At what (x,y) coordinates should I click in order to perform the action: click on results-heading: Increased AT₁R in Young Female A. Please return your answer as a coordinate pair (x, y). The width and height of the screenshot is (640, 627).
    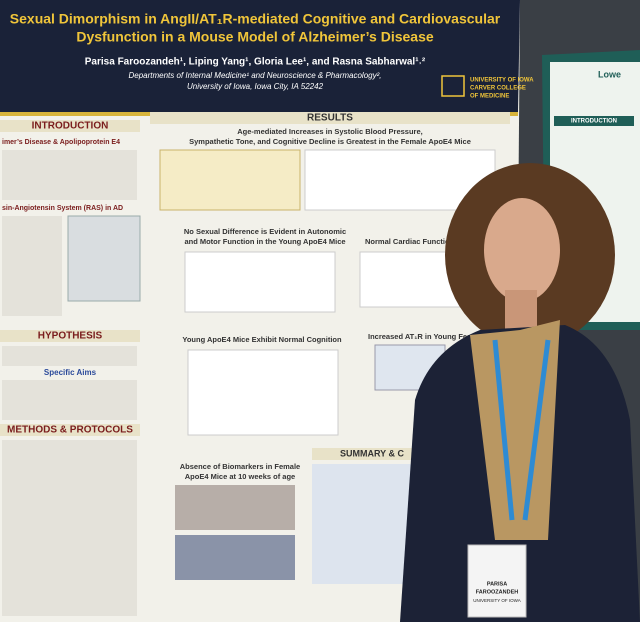
    Looking at the image, I should click on (430, 336).